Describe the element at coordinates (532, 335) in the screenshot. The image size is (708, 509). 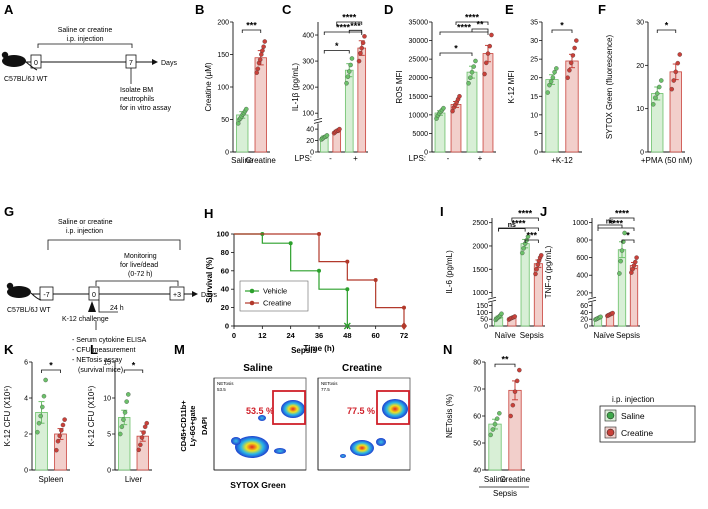
I see `x-group-label: Sepsis` at that location.